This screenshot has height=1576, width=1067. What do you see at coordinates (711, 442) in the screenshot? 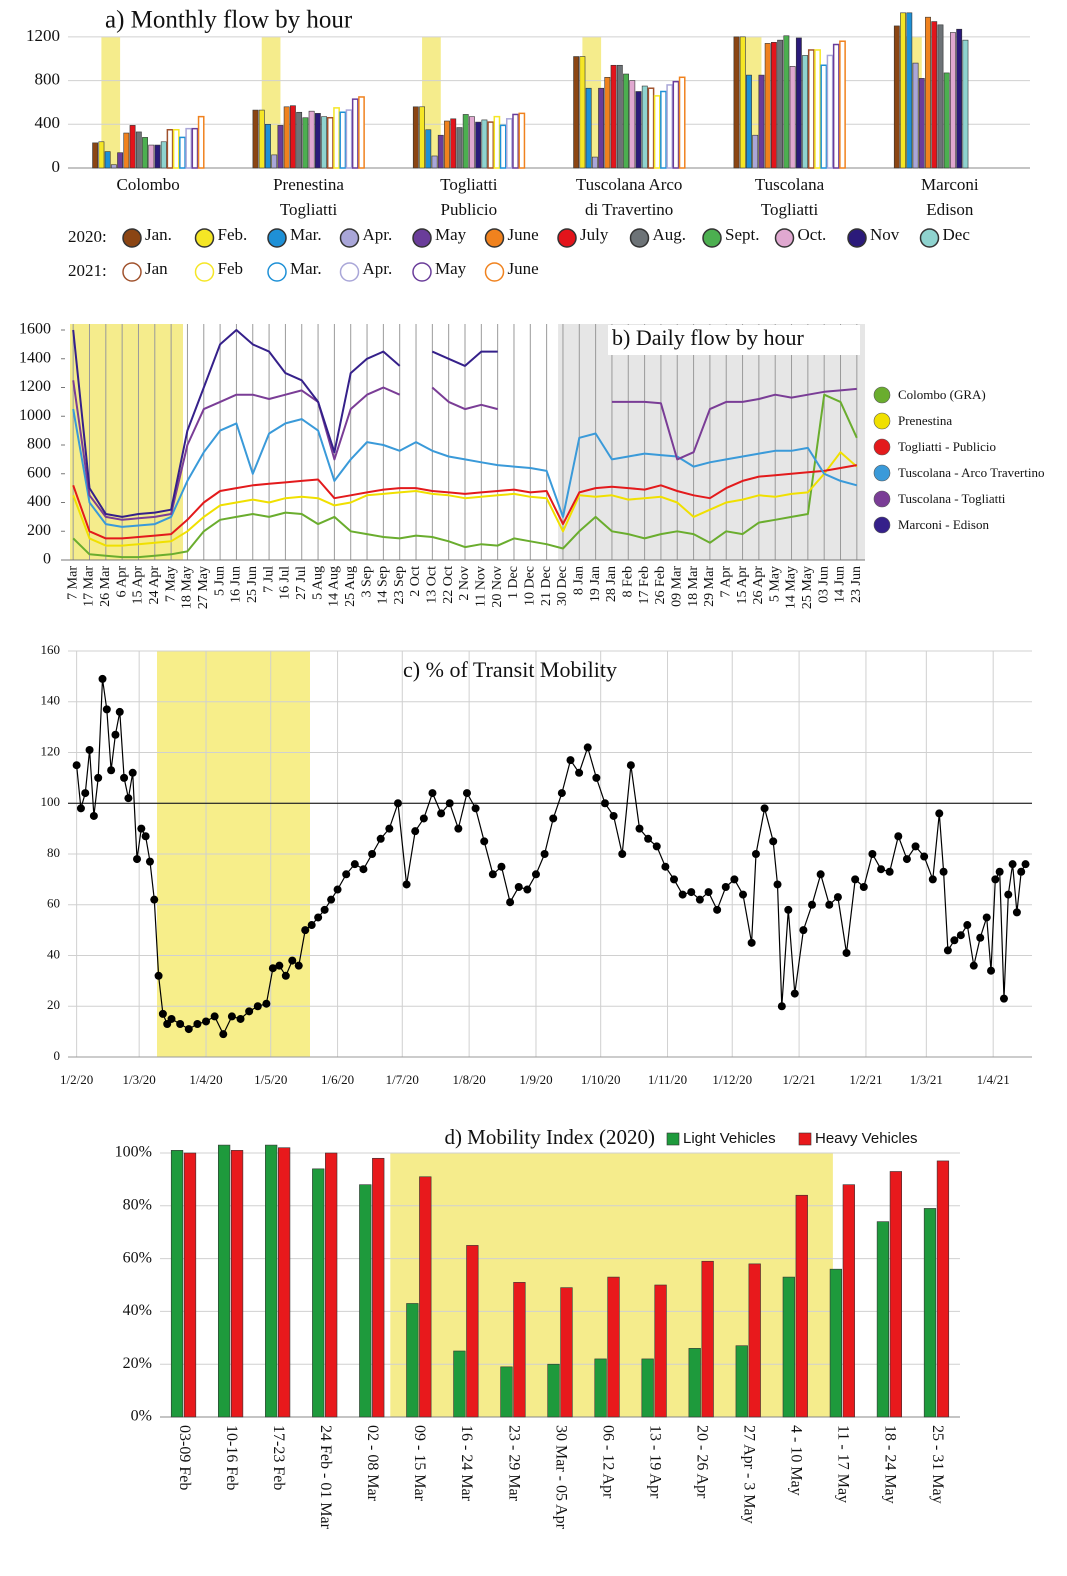
I see `shaded-period` at bounding box center [711, 442].